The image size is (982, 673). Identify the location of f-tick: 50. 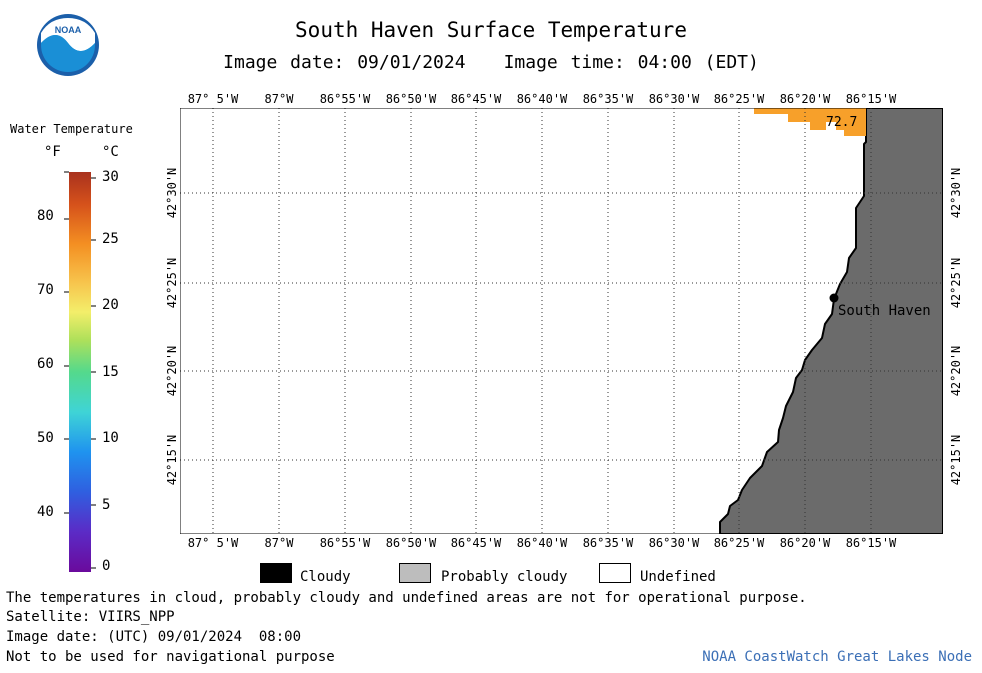
(45, 438).